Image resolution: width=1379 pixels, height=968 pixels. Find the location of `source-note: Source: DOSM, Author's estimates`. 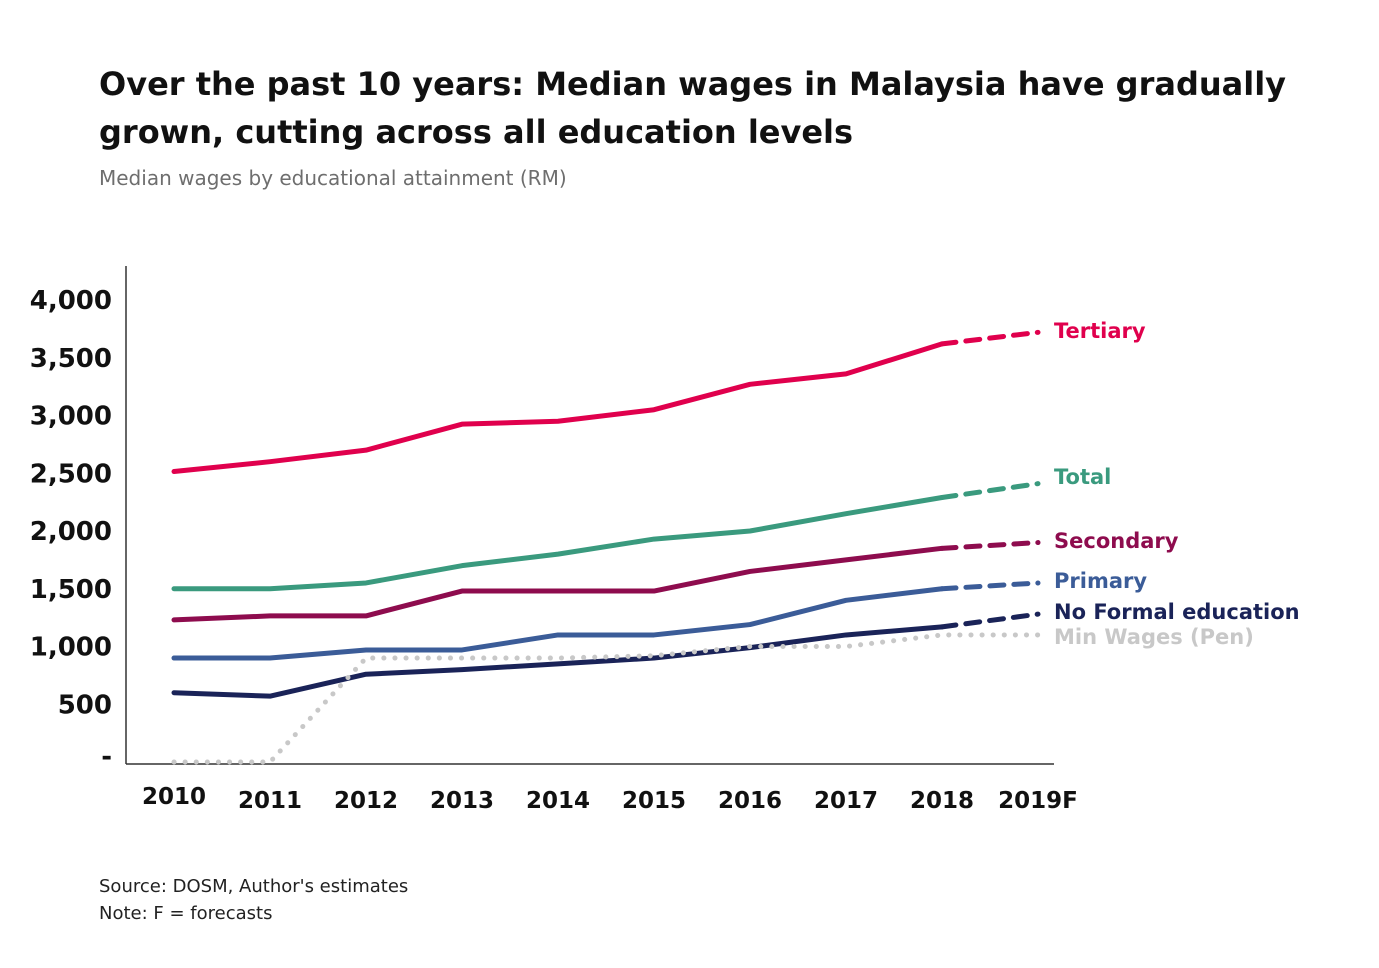

source-note: Source: DOSM, Author's estimates is located at coordinates (254, 886).